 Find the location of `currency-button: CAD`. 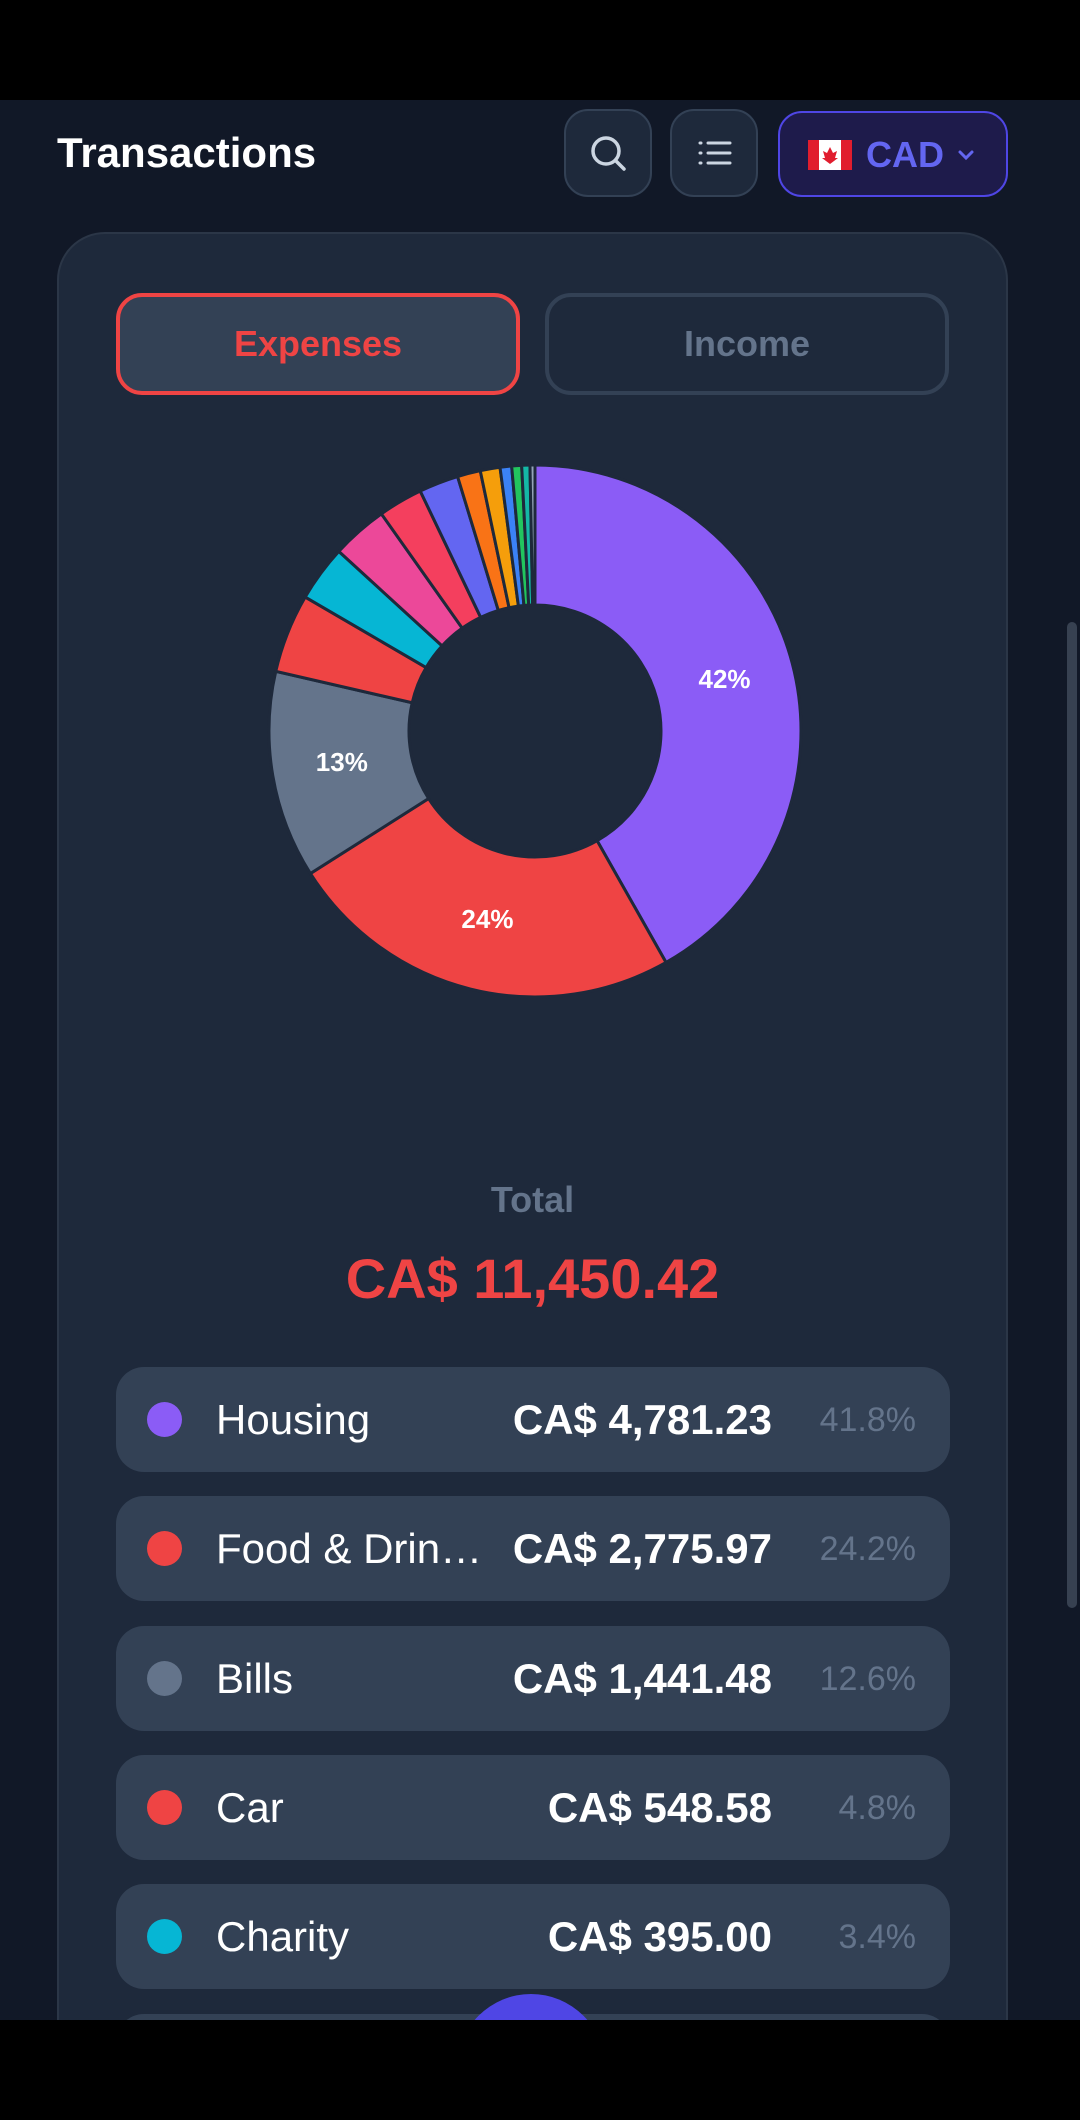

currency-button: CAD is located at coordinates (893, 154).